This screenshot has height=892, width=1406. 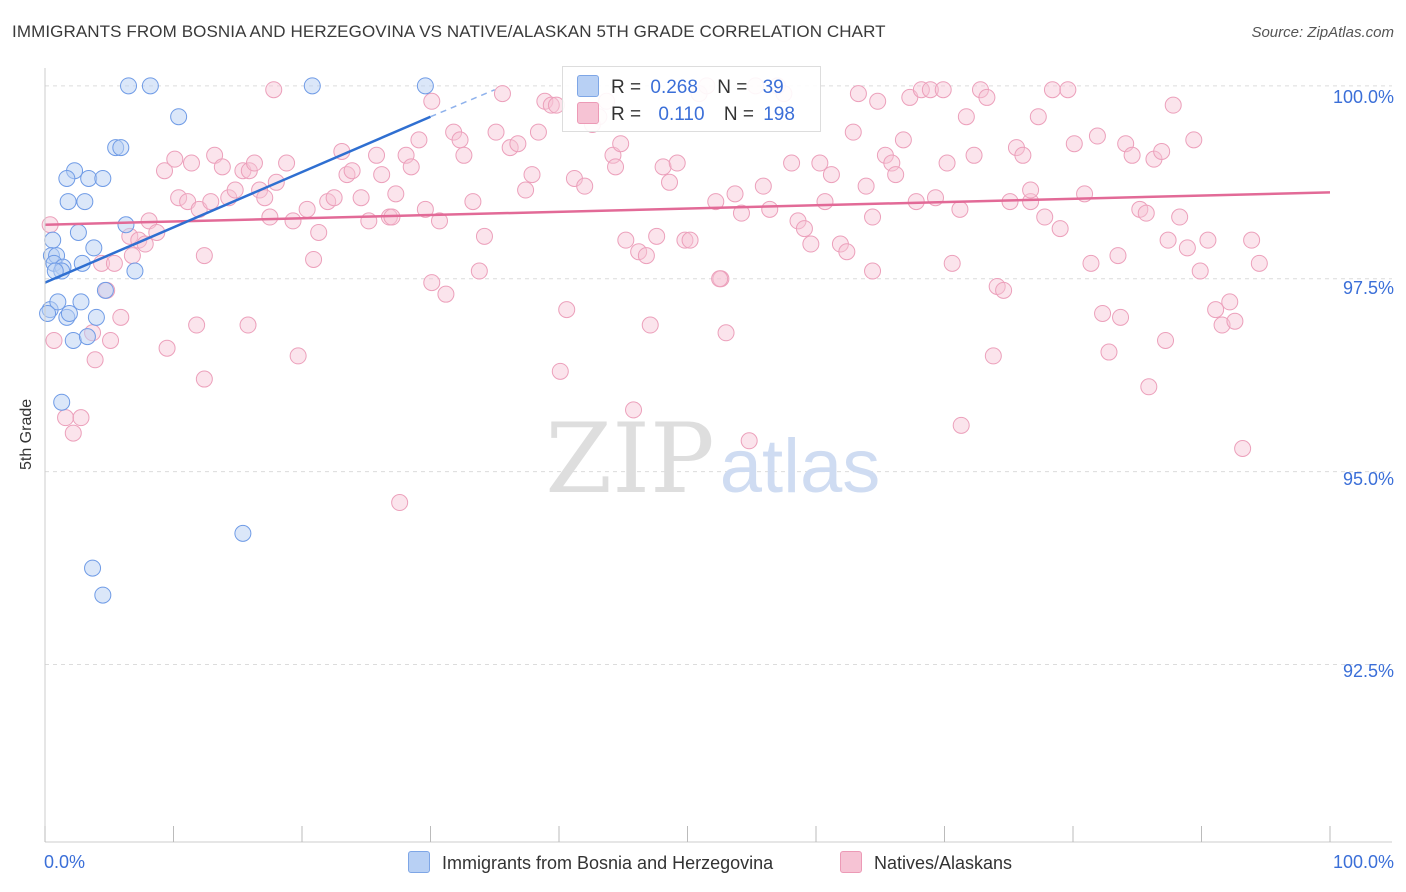 What do you see at coordinates (773, 87) in the screenshot?
I see `legend-n-value: 39` at bounding box center [773, 87].